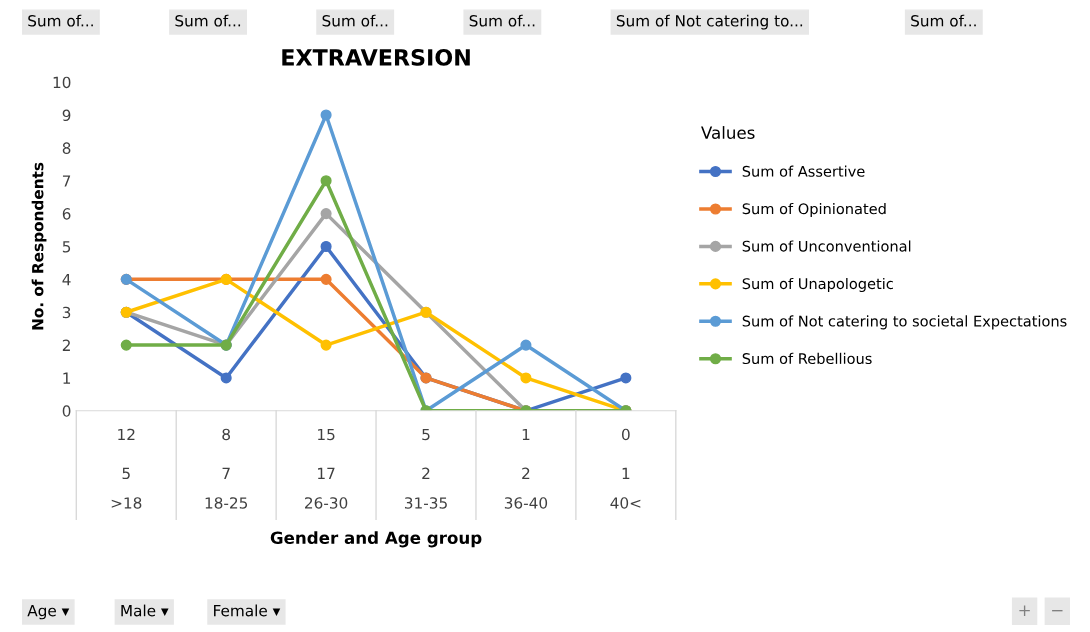 Image resolution: width=1090 pixels, height=632 pixels. What do you see at coordinates (376, 57) in the screenshot?
I see `chart-title: EXTRAVERSION` at bounding box center [376, 57].